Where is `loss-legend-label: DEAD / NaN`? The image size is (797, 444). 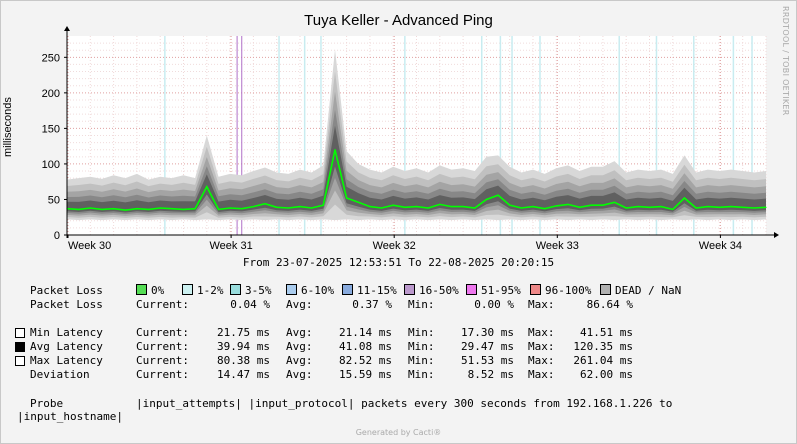
loss-legend-label: DEAD / NaN is located at coordinates (648, 290).